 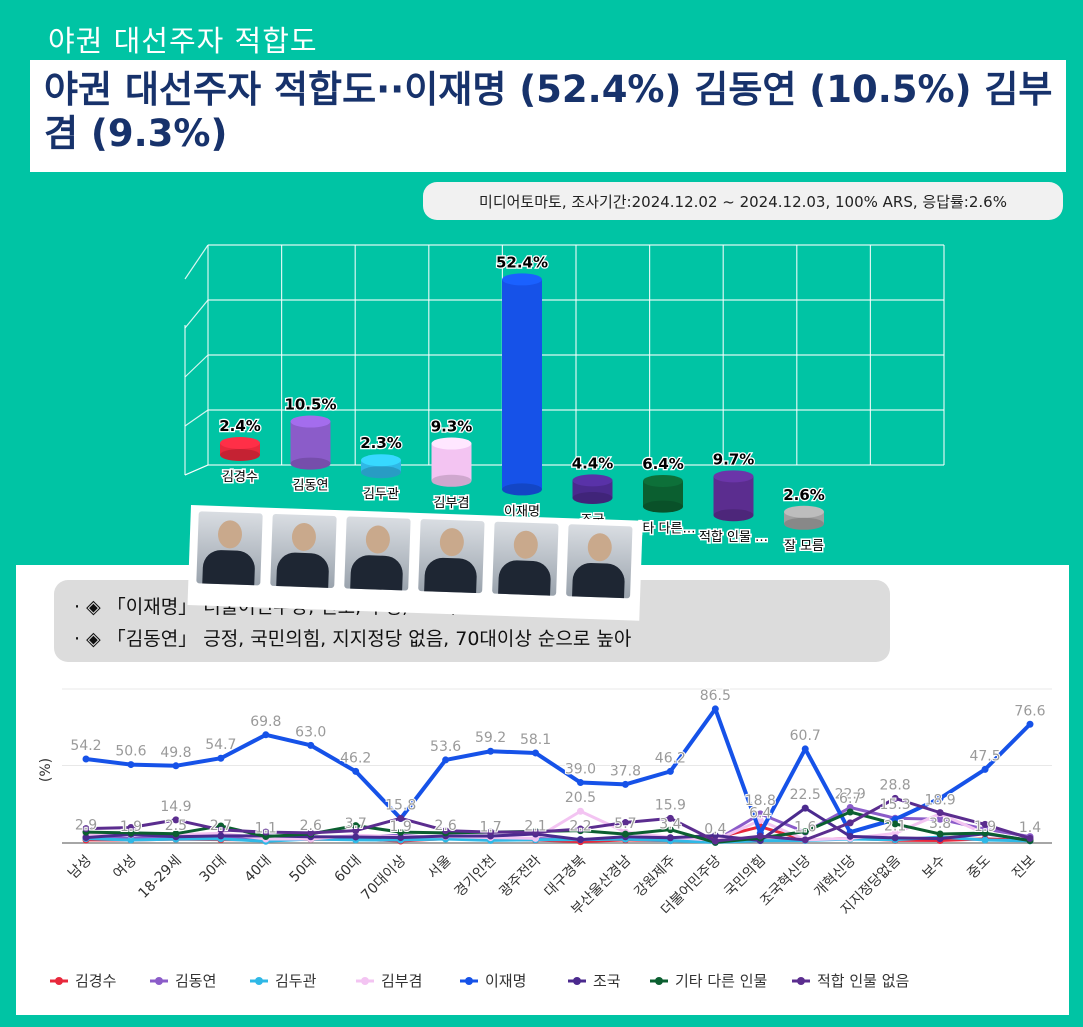 I want to click on bar-0: 2.4% 김경수, so click(x=240, y=451).